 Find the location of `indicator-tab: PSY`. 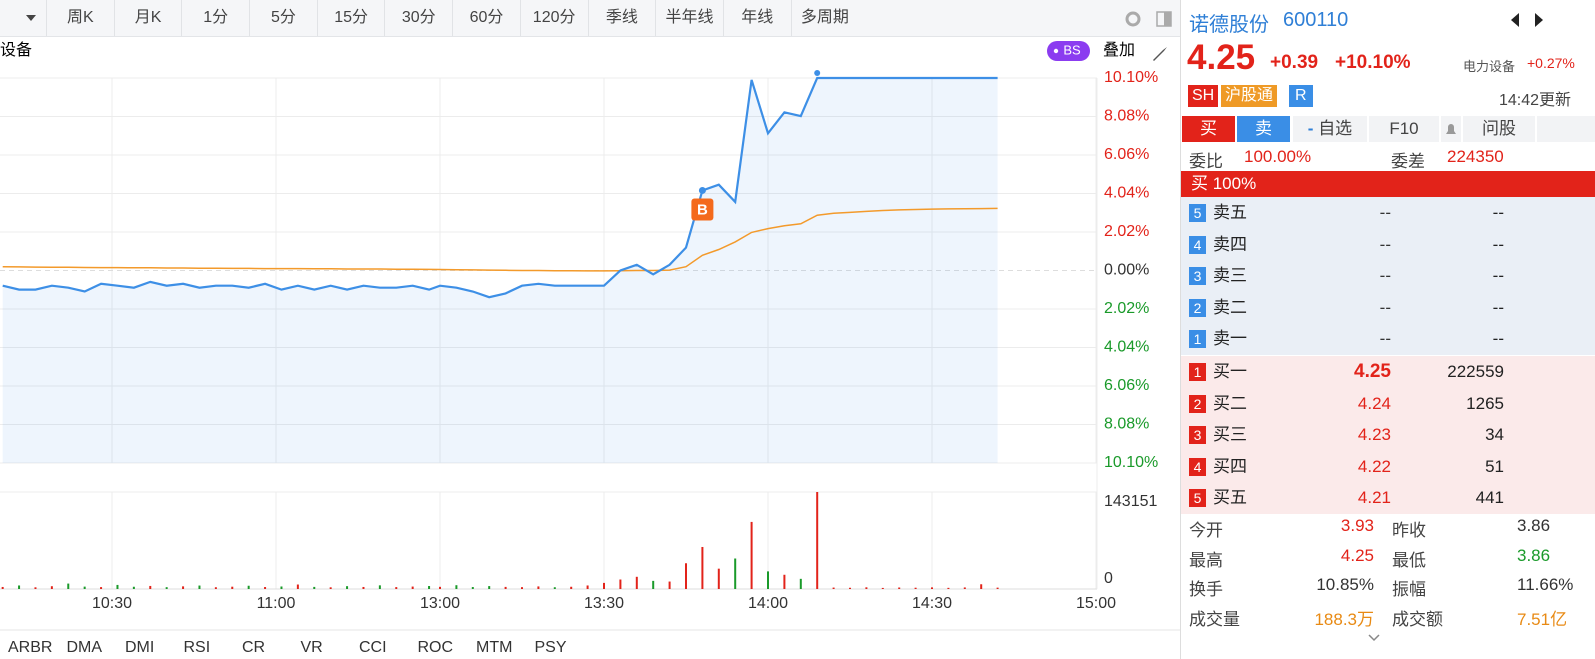

indicator-tab: PSY is located at coordinates (551, 647).